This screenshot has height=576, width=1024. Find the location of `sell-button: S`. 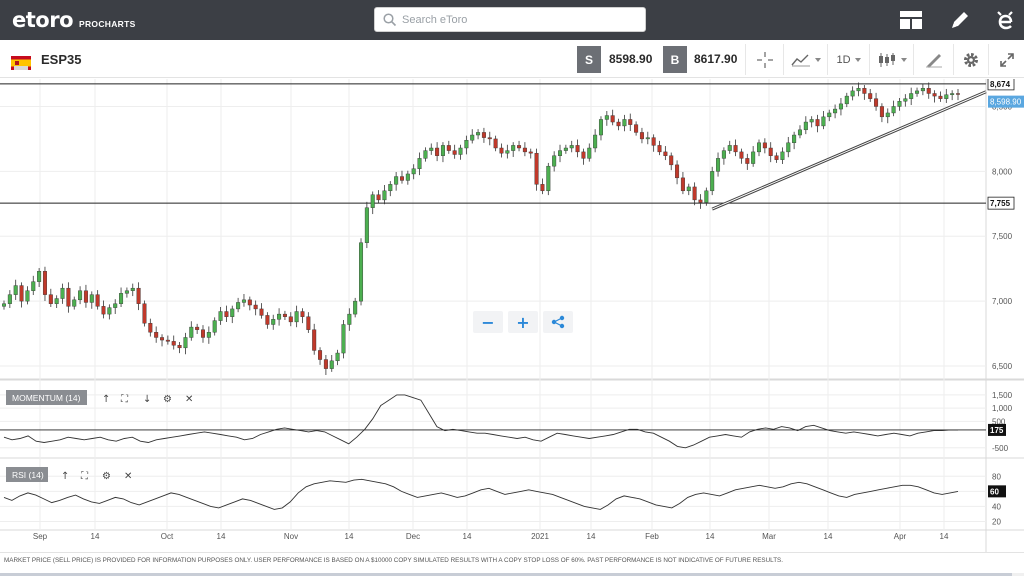

sell-button: S is located at coordinates (589, 59).